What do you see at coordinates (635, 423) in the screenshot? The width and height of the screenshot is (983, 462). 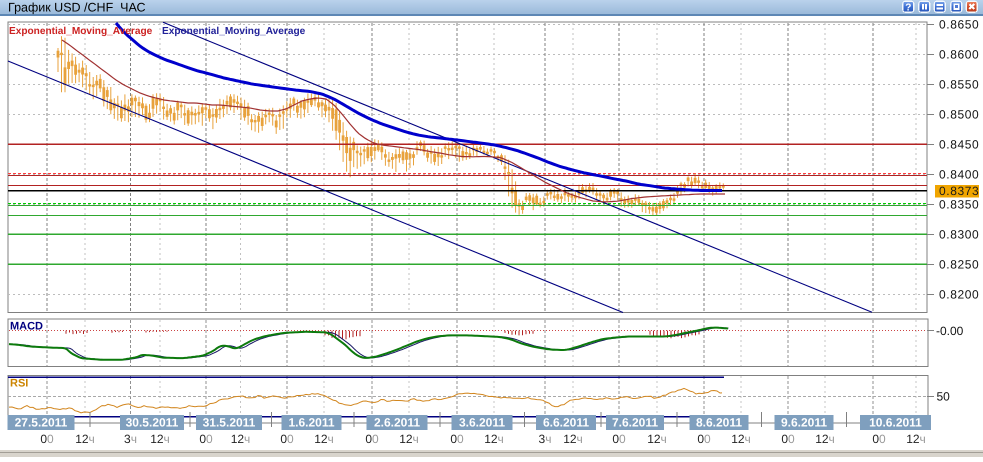 I see `svg-text: 7.6.2011` at bounding box center [635, 423].